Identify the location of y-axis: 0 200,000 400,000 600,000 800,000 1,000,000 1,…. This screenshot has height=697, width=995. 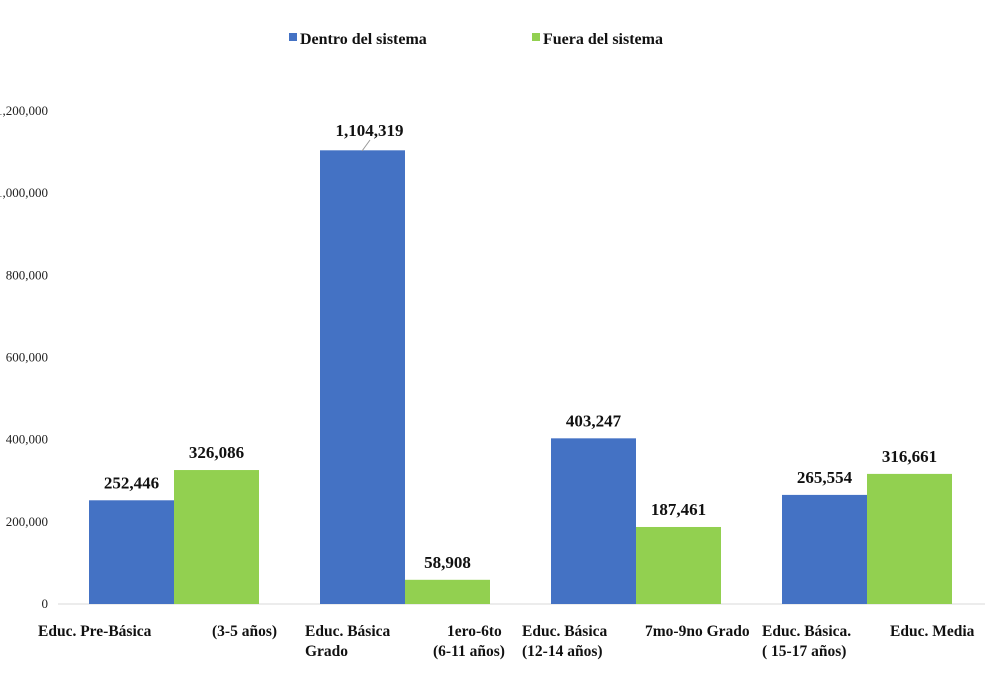
(24, 357).